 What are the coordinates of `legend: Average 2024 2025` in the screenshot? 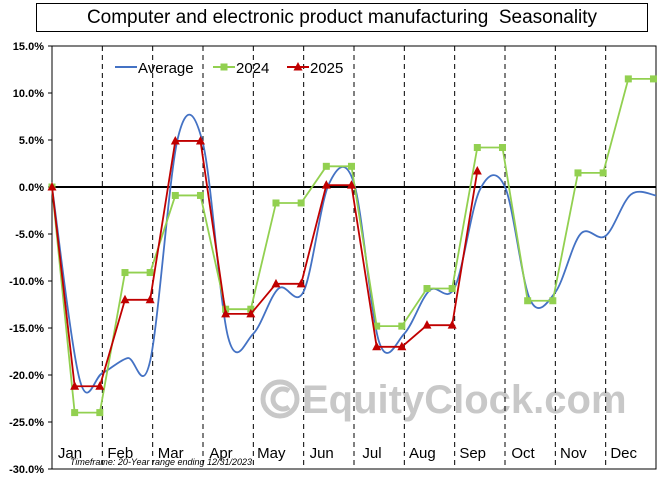 It's located at (229, 68).